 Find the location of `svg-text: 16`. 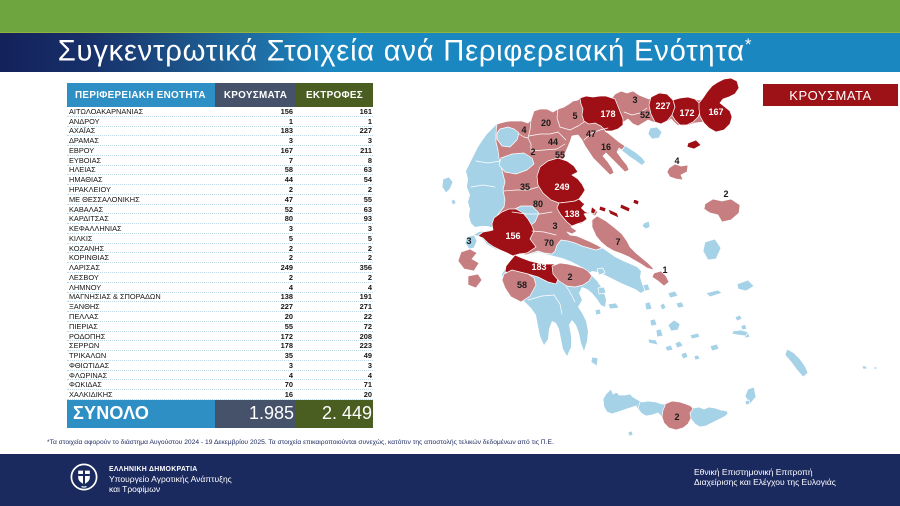

svg-text: 16 is located at coordinates (606, 147).